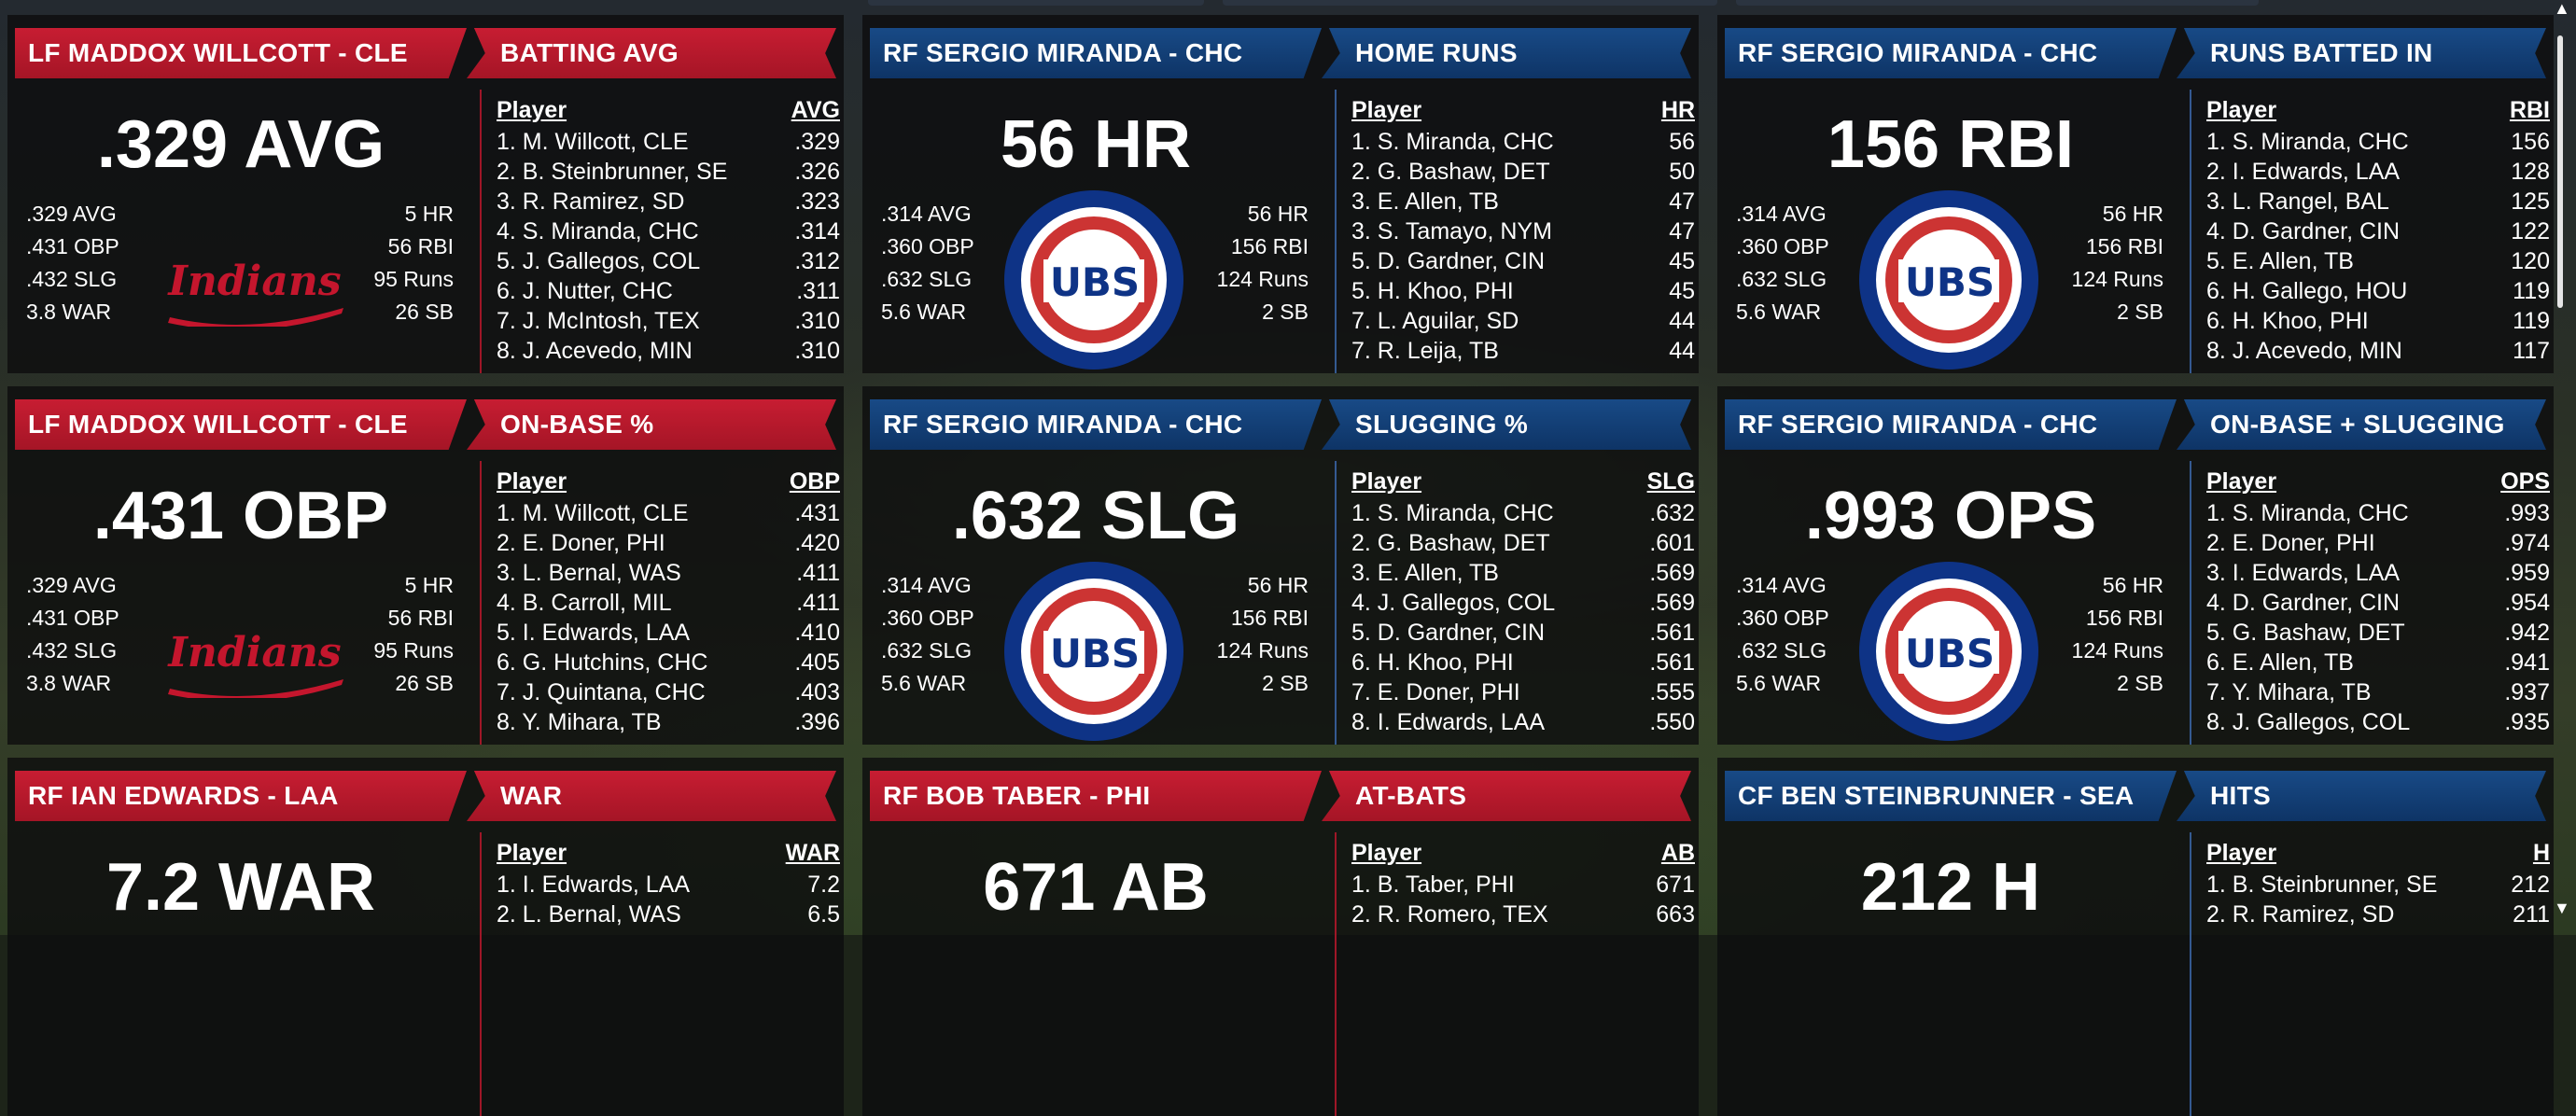  What do you see at coordinates (2378, 172) in the screenshot?
I see `table-row: 2. I. Edwards, LAA 128` at bounding box center [2378, 172].